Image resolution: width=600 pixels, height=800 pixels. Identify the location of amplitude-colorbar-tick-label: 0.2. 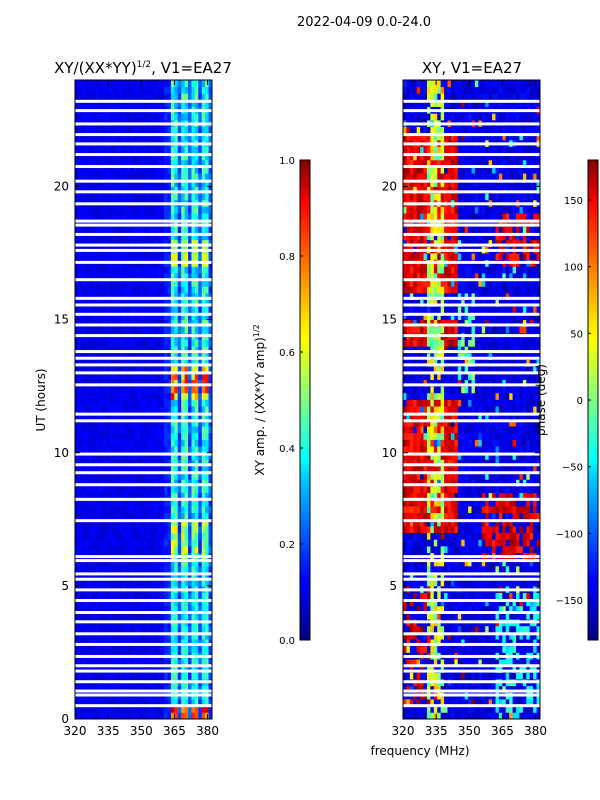
(287, 545).